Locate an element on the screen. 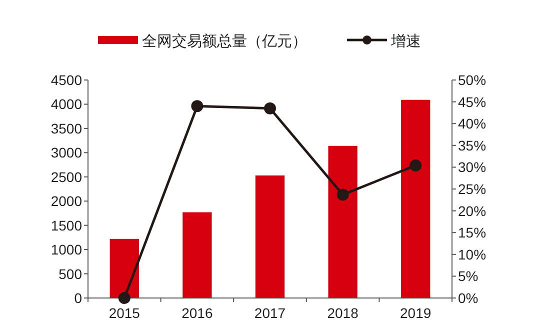  y2-tick-label: 30% is located at coordinates (472, 167).